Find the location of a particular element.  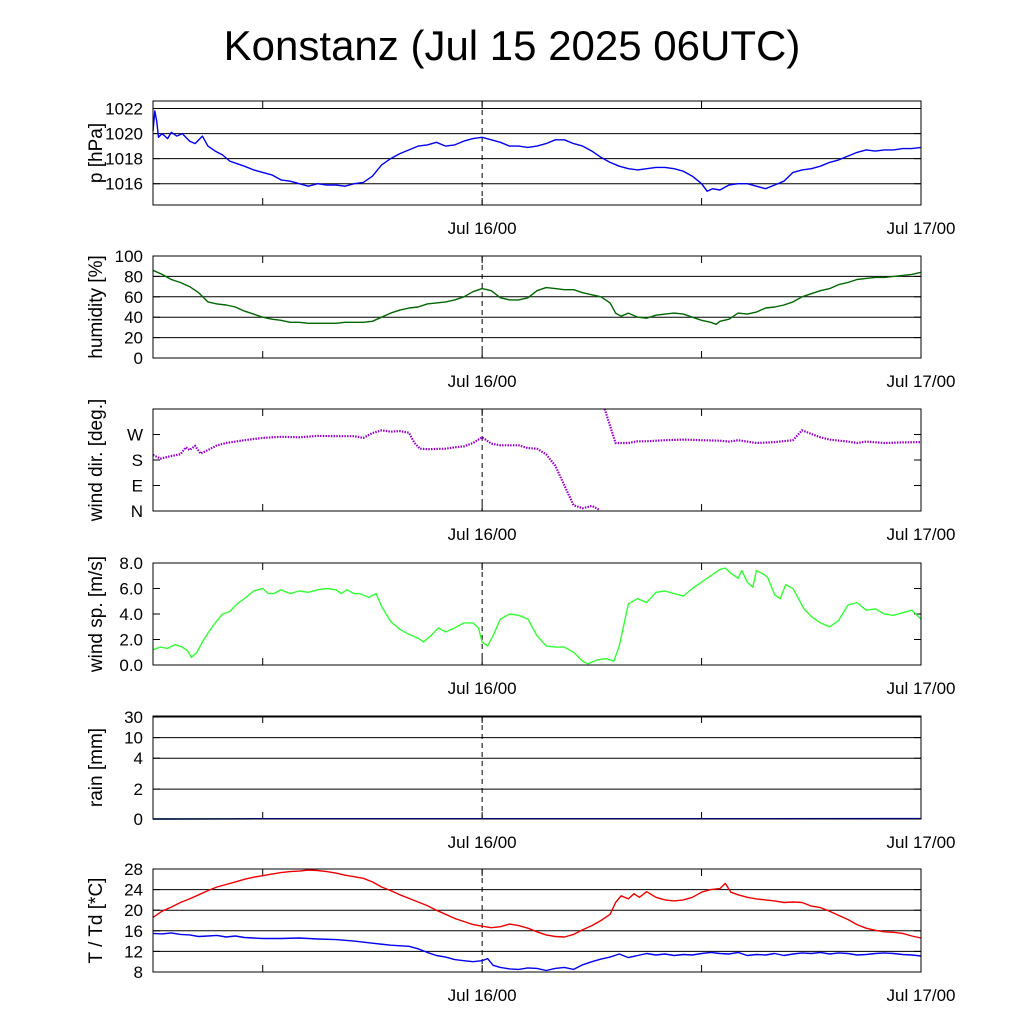

rain-ytick-label: 4 is located at coordinates (138, 758).